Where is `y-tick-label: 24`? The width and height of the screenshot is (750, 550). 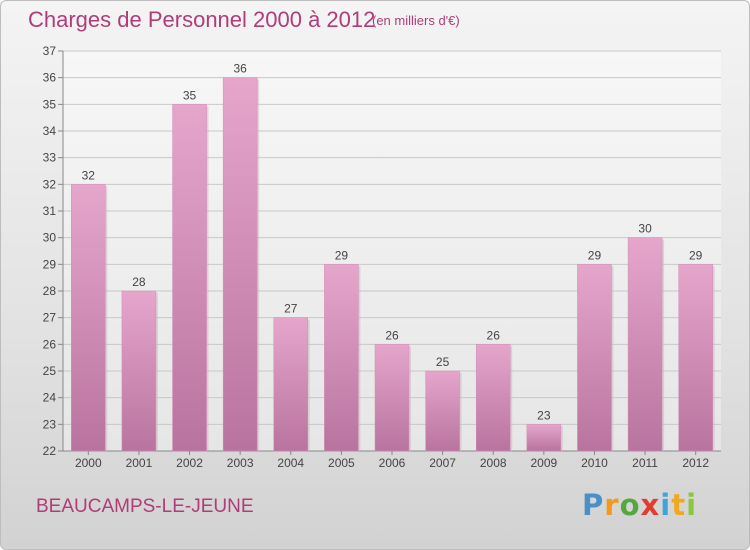 y-tick-label: 24 is located at coordinates (50, 398).